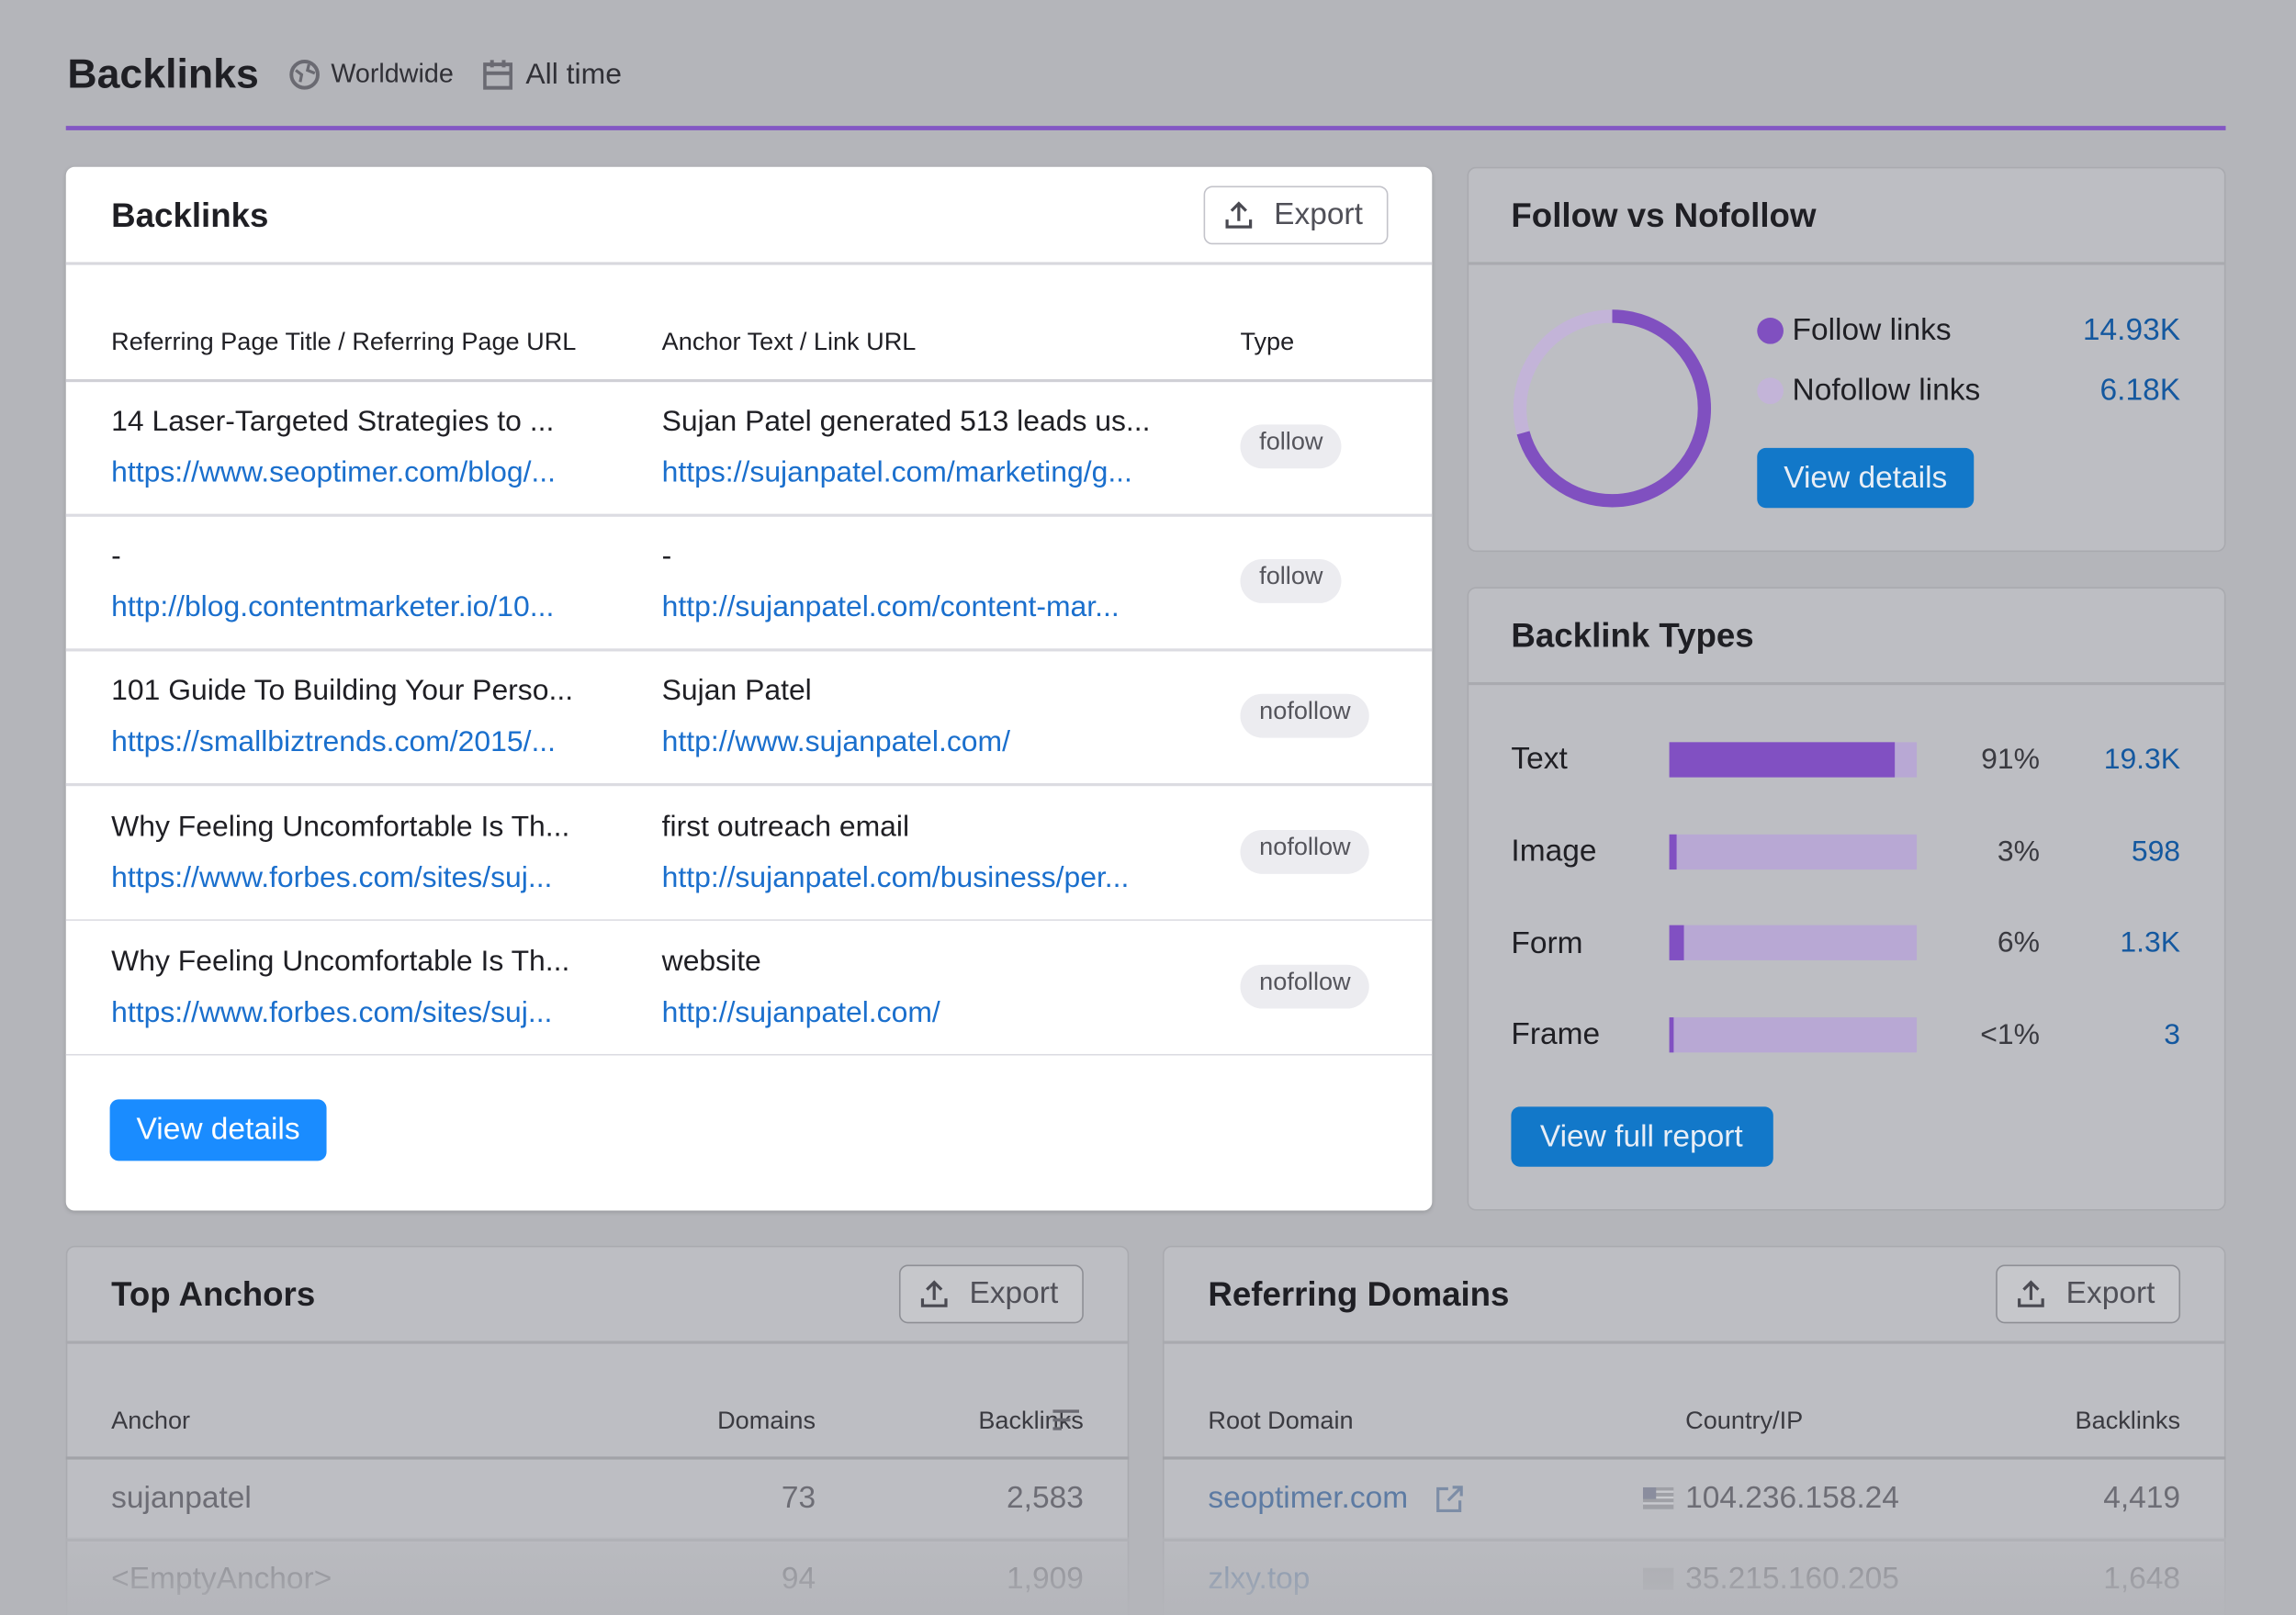  What do you see at coordinates (163, 74) in the screenshot?
I see `page-title: Backlinks` at bounding box center [163, 74].